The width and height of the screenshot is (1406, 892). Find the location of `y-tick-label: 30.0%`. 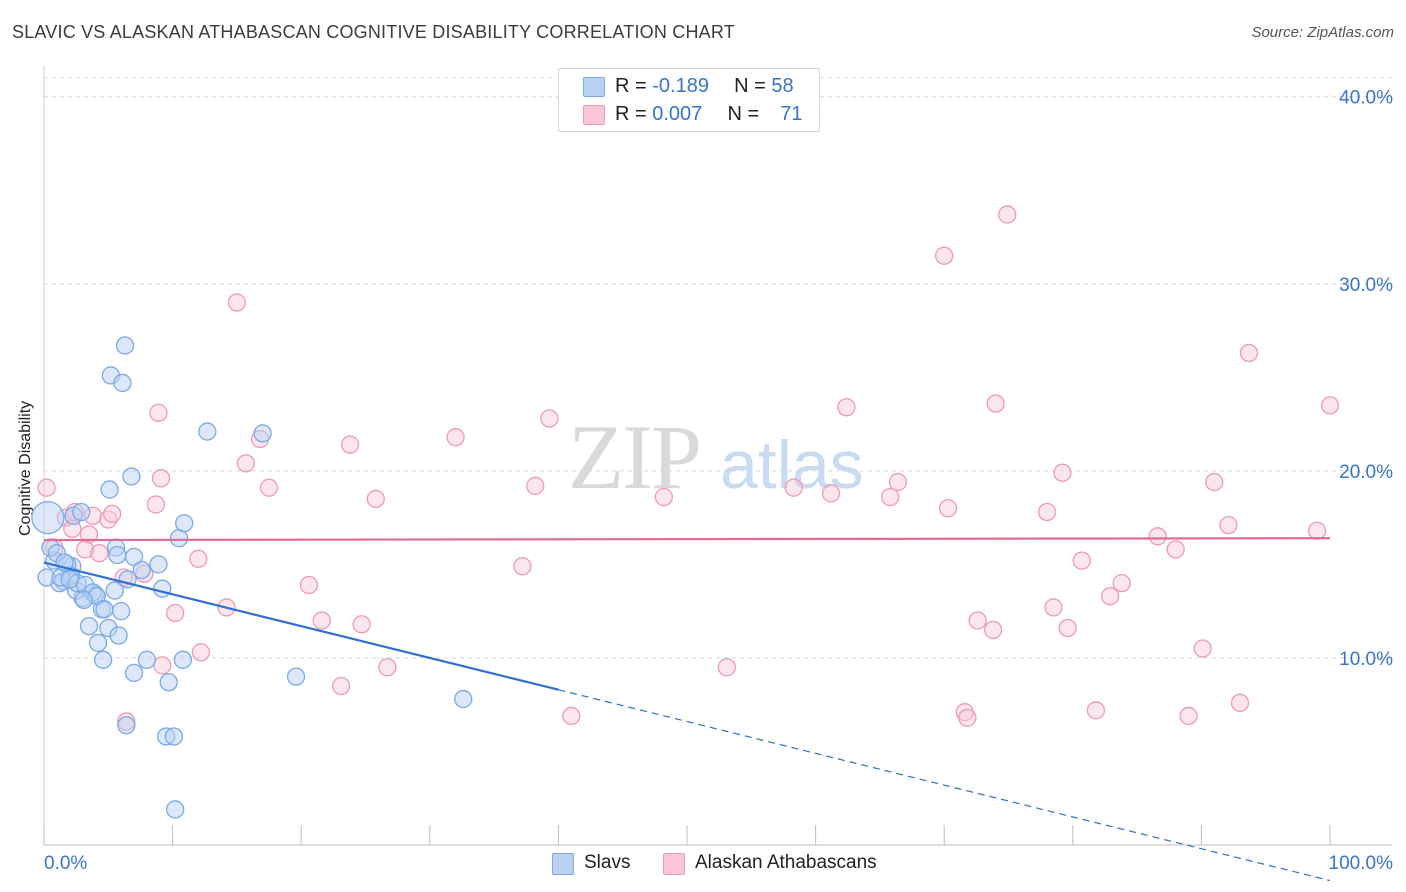

y-tick-label: 30.0% is located at coordinates (1366, 285).